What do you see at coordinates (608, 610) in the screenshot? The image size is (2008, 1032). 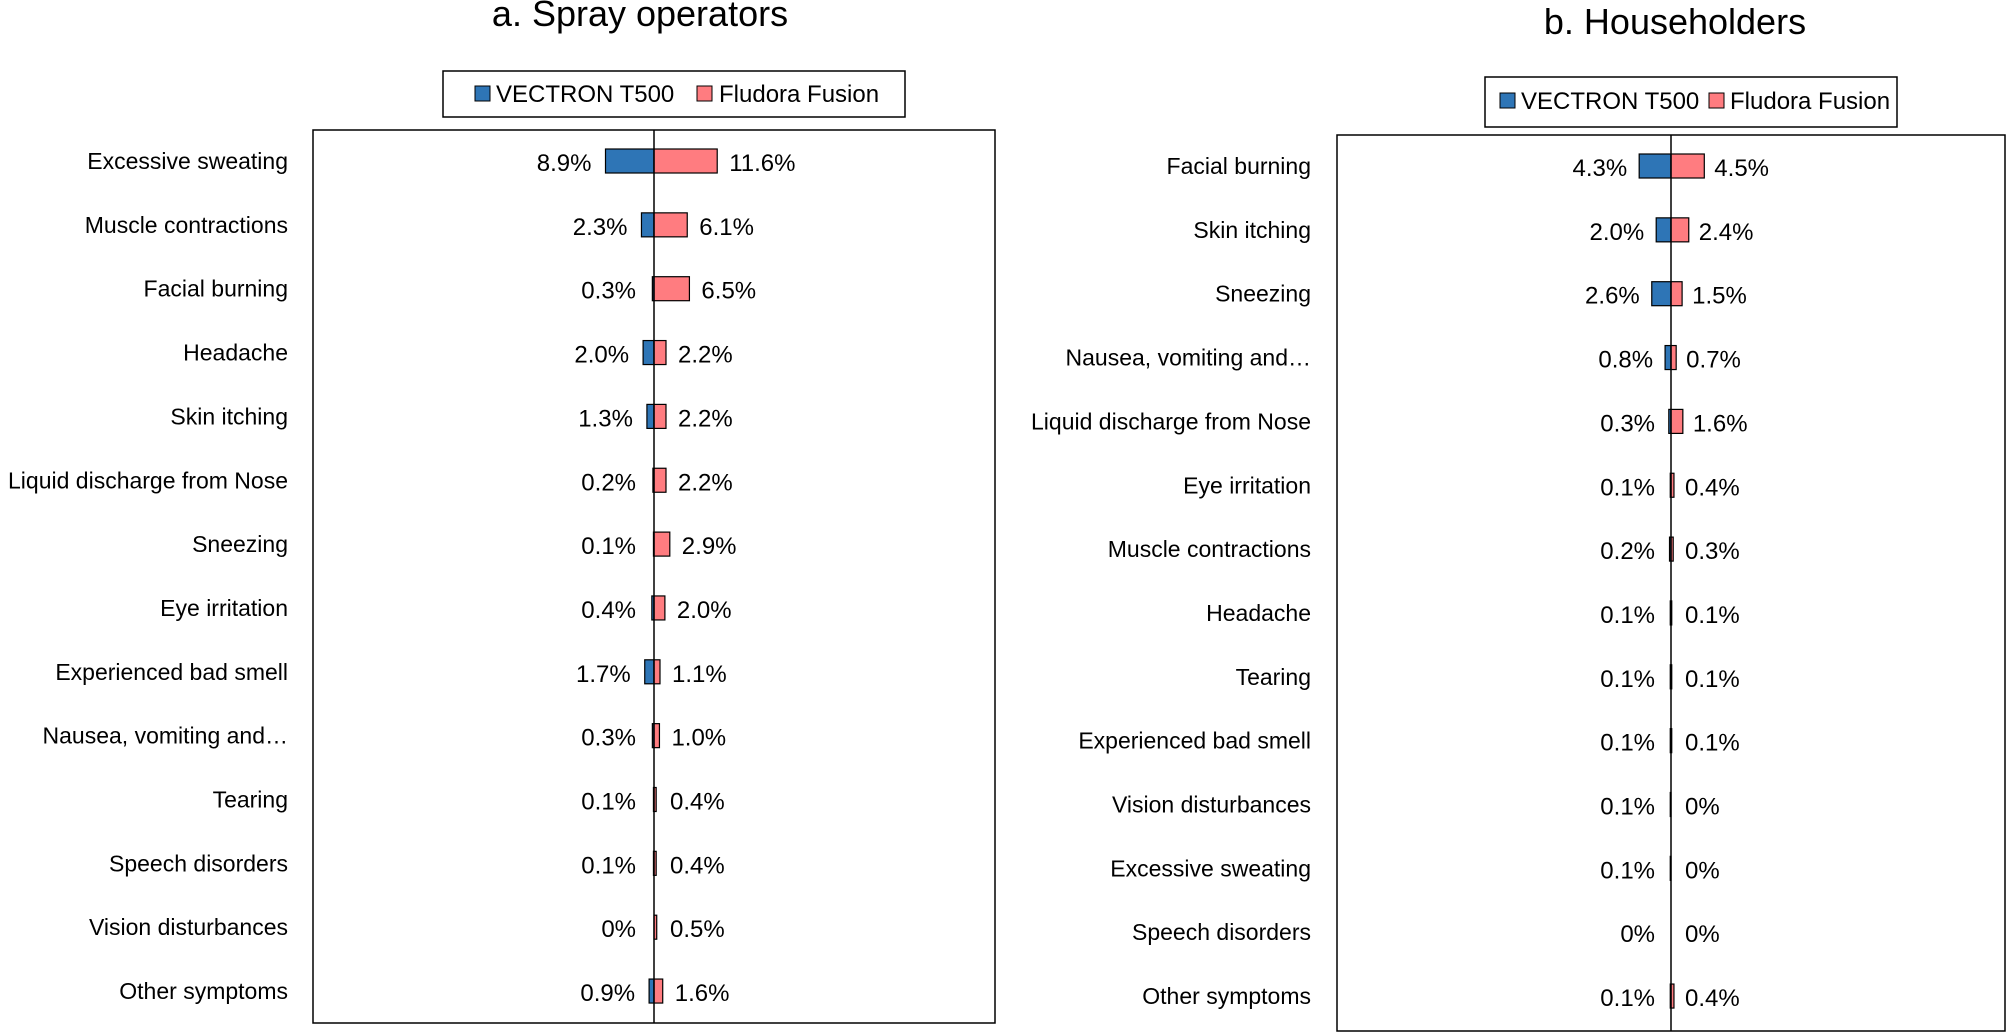 I see `data-label-vectron: 0.4%` at bounding box center [608, 610].